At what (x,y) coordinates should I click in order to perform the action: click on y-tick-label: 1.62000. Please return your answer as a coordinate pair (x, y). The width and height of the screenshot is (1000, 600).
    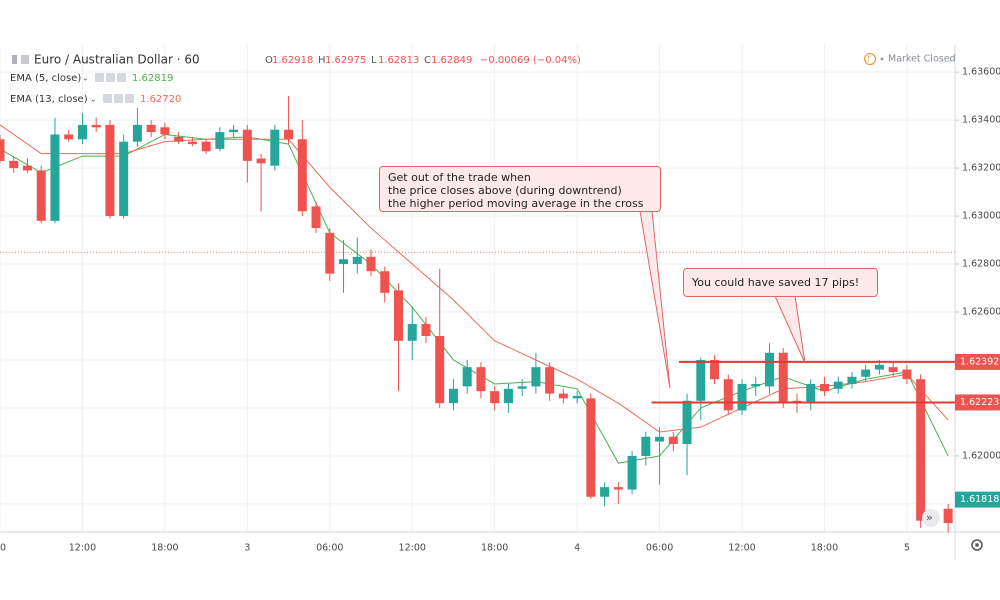
    Looking at the image, I should click on (981, 455).